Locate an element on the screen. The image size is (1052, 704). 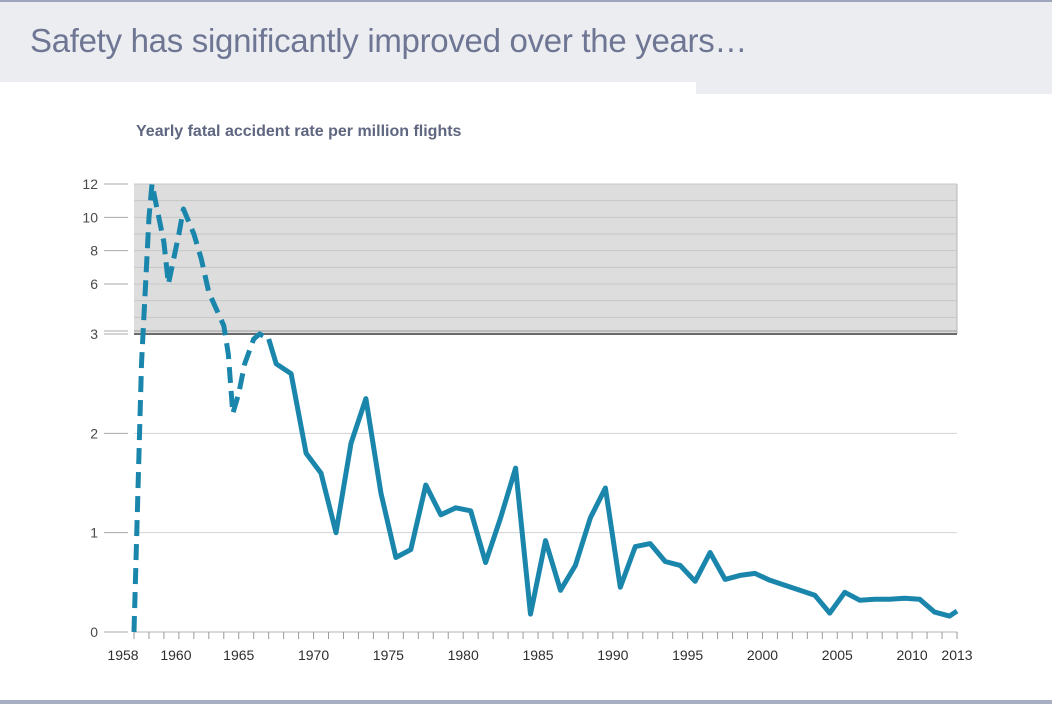
y-tick-label: 12 is located at coordinates (90, 184).